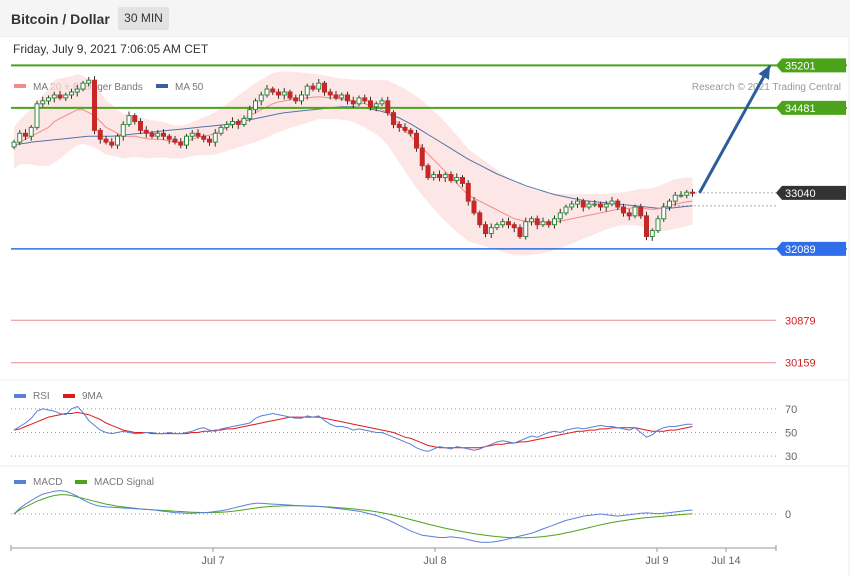  Describe the element at coordinates (434, 561) in the screenshot. I see `x-tick-label: Jul 8` at that location.